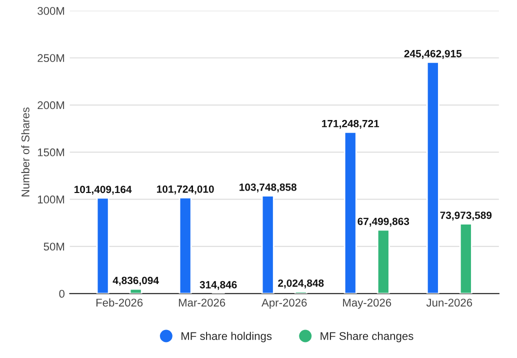 This screenshot has width=517, height=358. What do you see at coordinates (268, 188) in the screenshot?
I see `data-label: 103,748,858` at bounding box center [268, 188].